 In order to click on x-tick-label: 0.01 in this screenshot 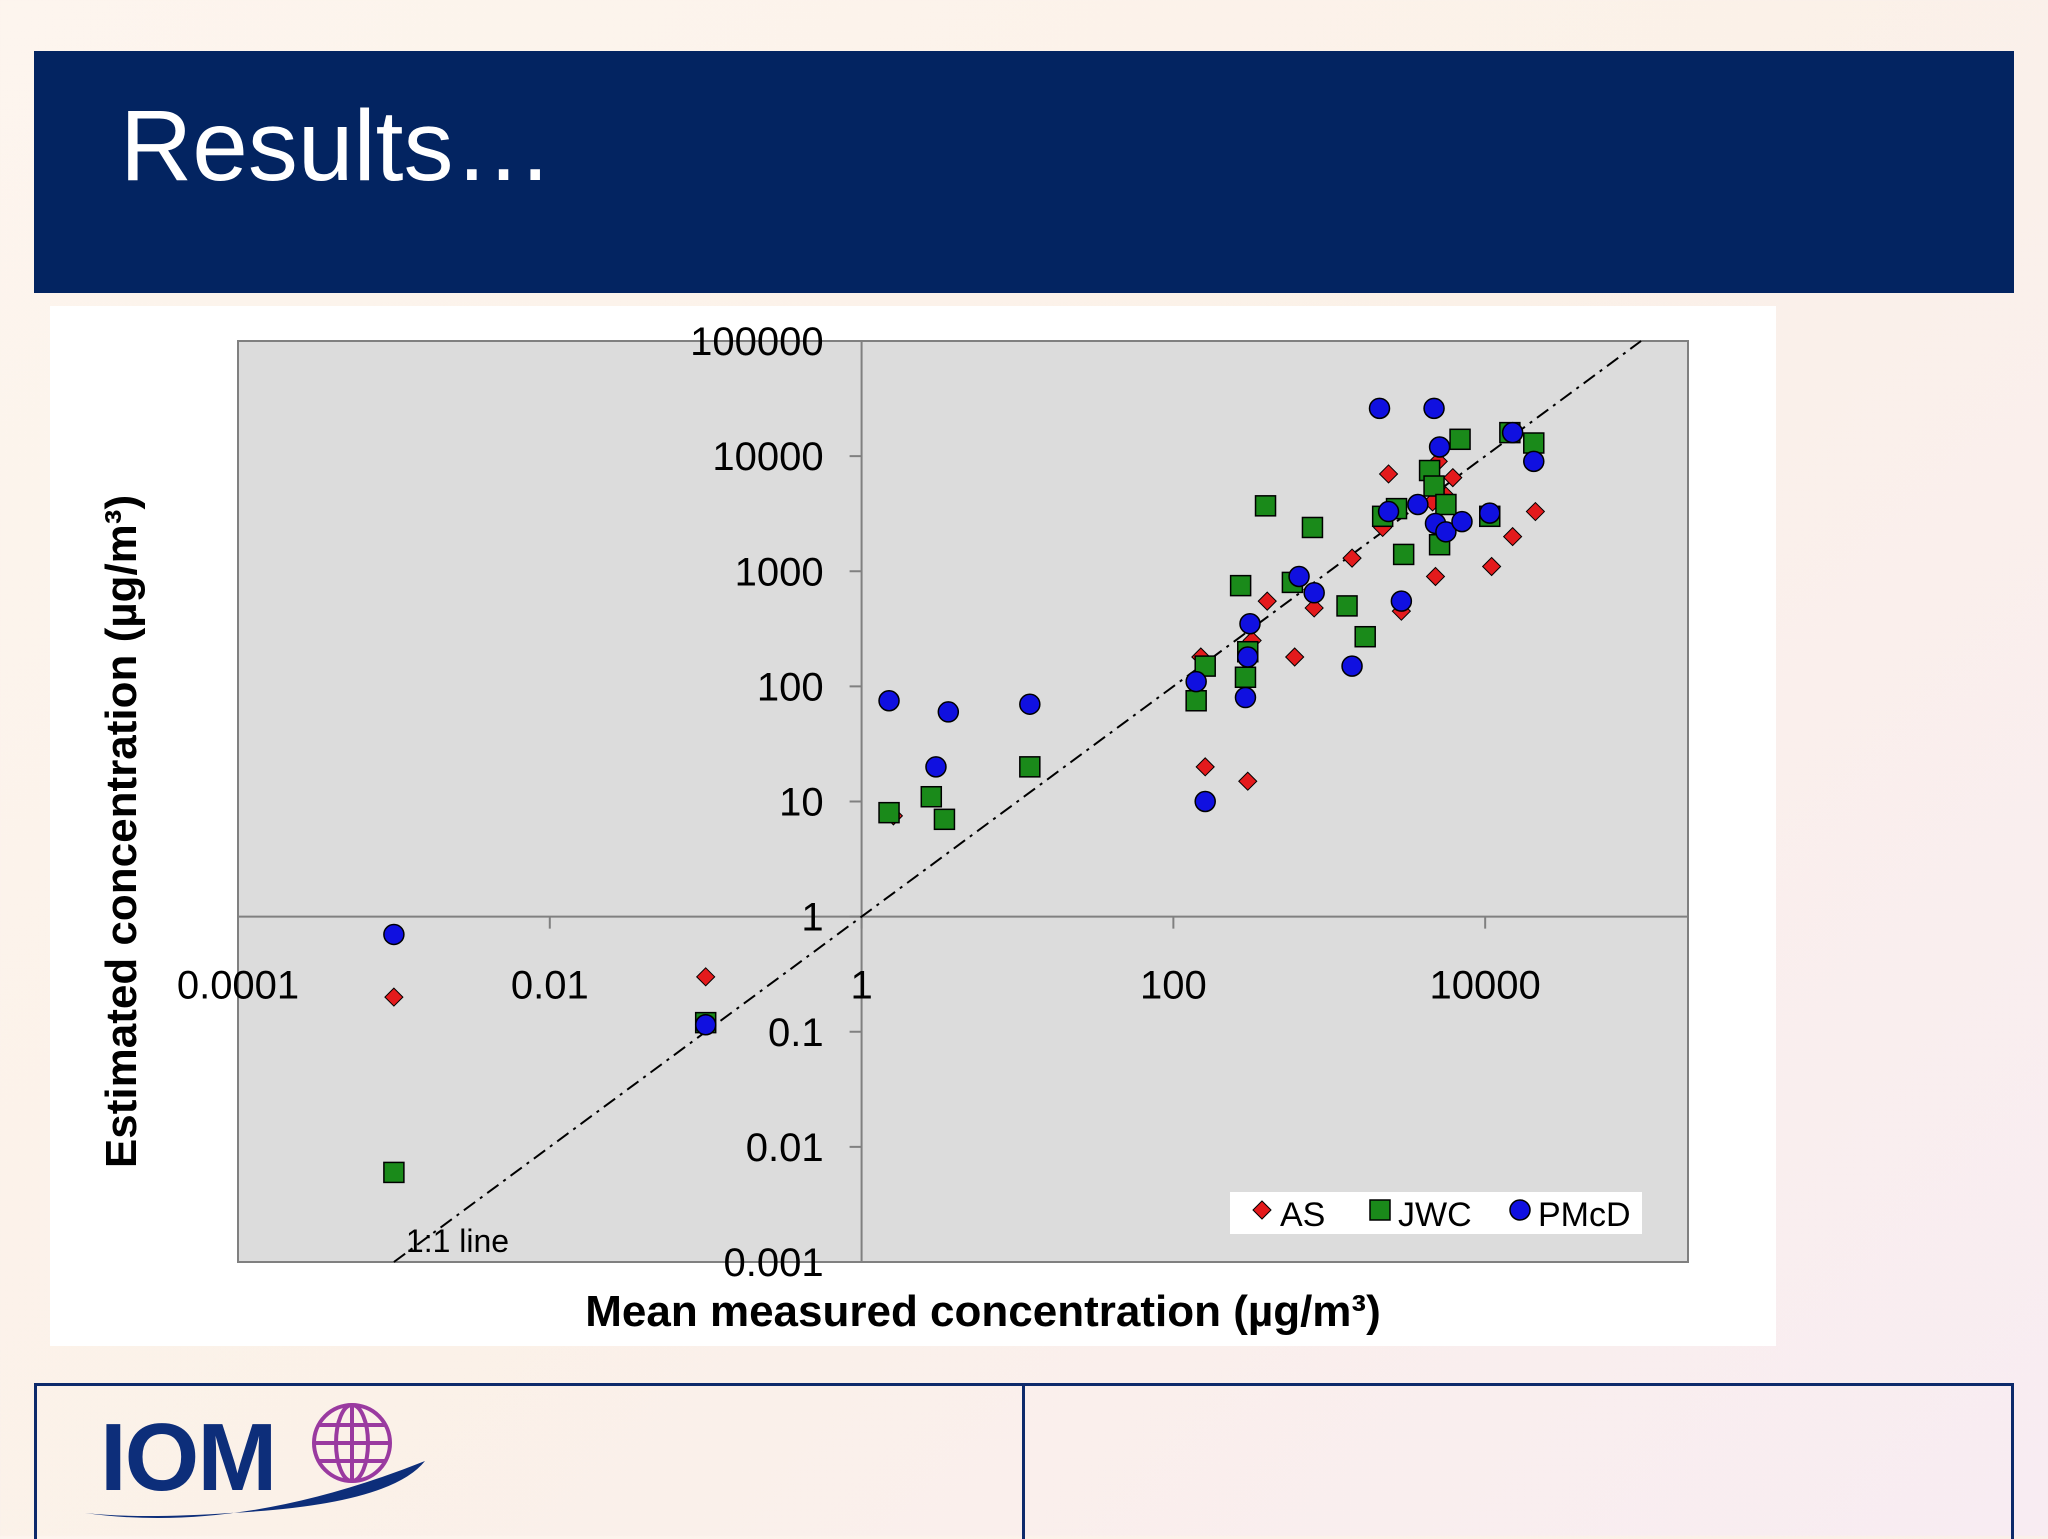, I will do `click(550, 986)`.